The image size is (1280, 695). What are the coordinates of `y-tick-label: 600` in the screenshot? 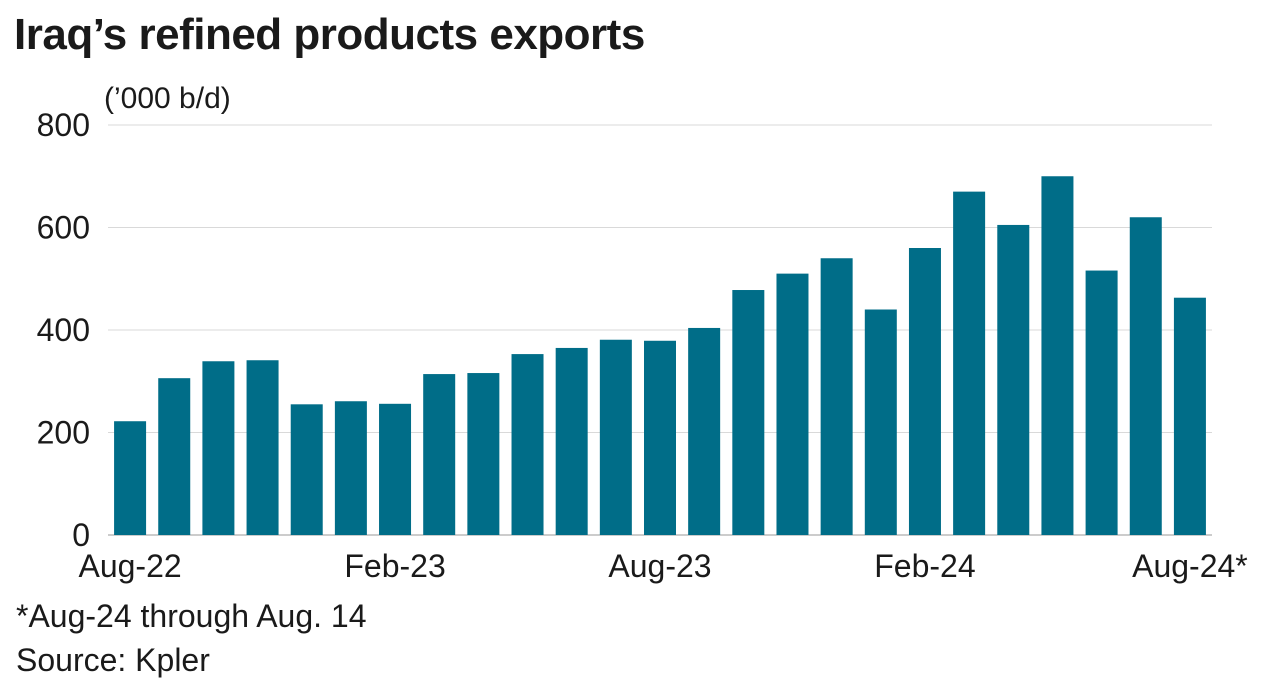 It's located at (63, 228).